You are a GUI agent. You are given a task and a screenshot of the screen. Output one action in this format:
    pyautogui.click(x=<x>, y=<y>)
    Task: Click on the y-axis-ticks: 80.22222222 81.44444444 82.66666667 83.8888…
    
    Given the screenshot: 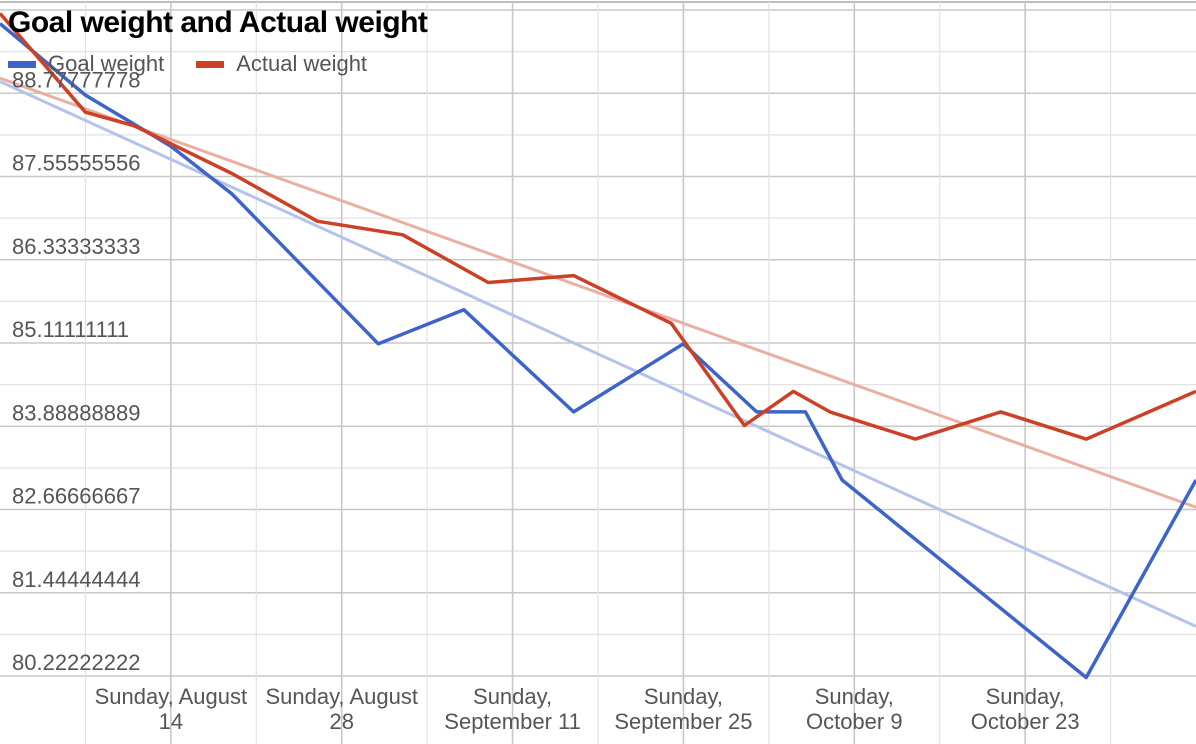 What is the action you would take?
    pyautogui.click(x=76, y=371)
    